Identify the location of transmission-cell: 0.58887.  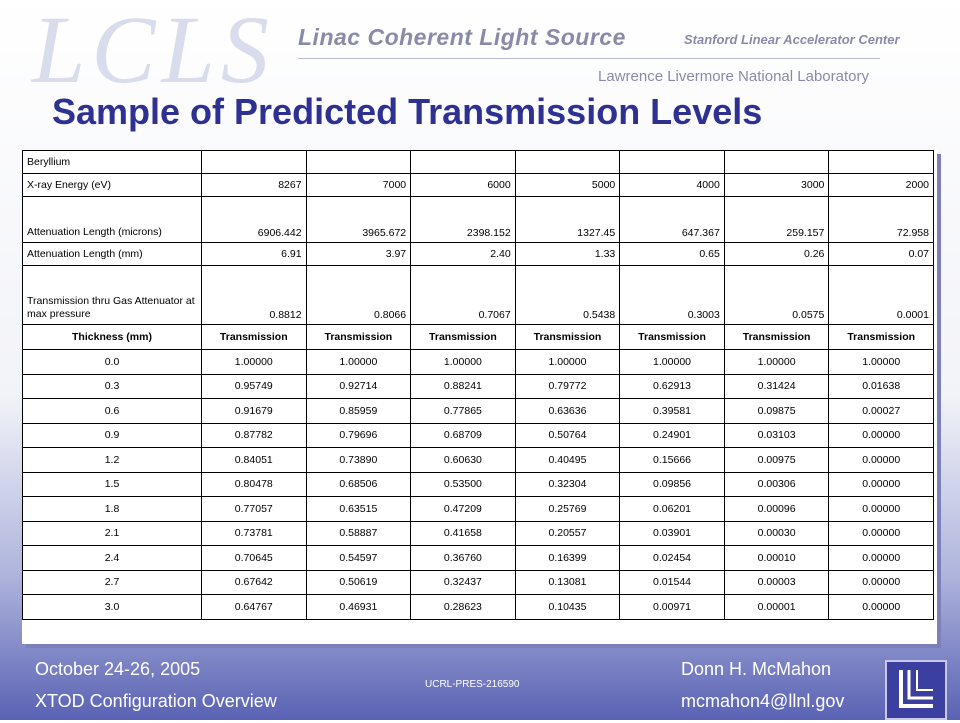
(358, 533).